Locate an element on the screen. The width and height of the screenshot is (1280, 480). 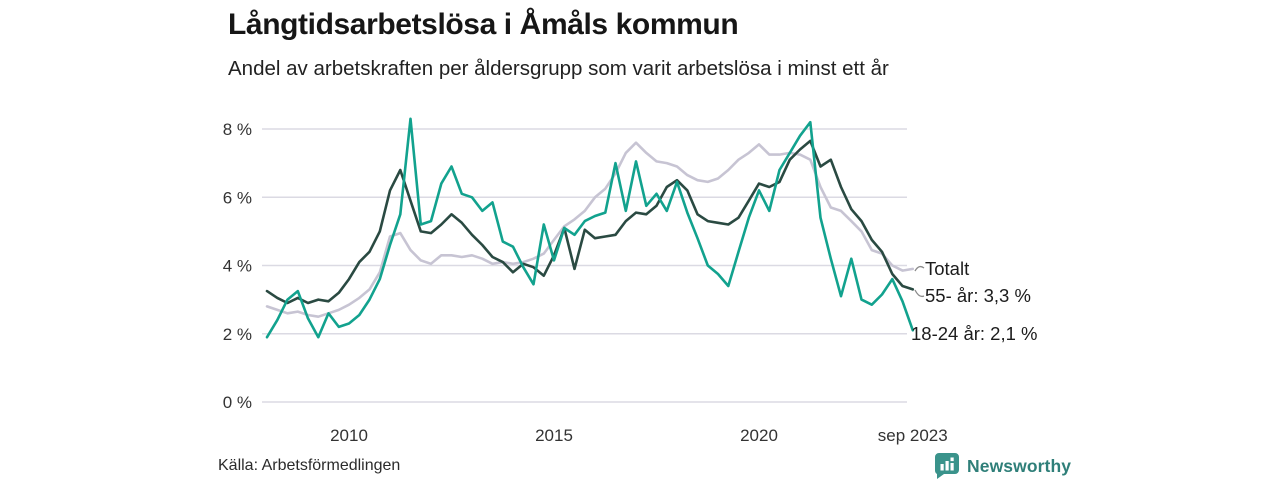
y-tick-label: 0 % is located at coordinates (237, 402).